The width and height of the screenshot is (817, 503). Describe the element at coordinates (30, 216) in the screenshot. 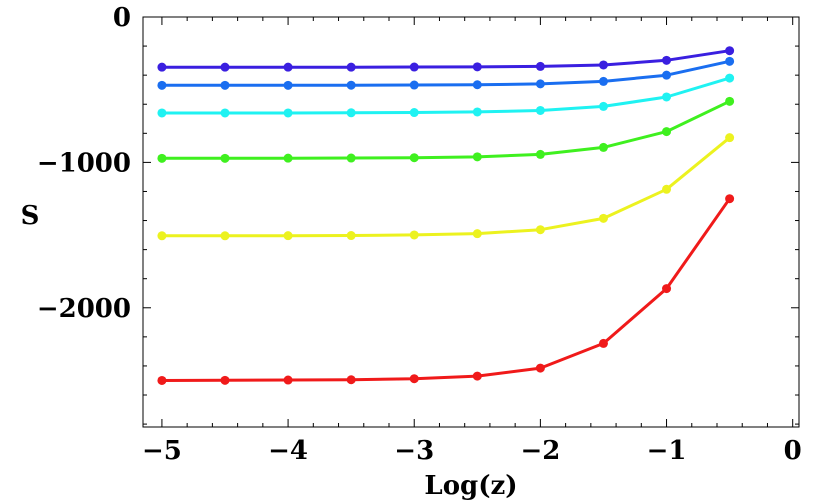

I see `y-axis-label: S` at that location.